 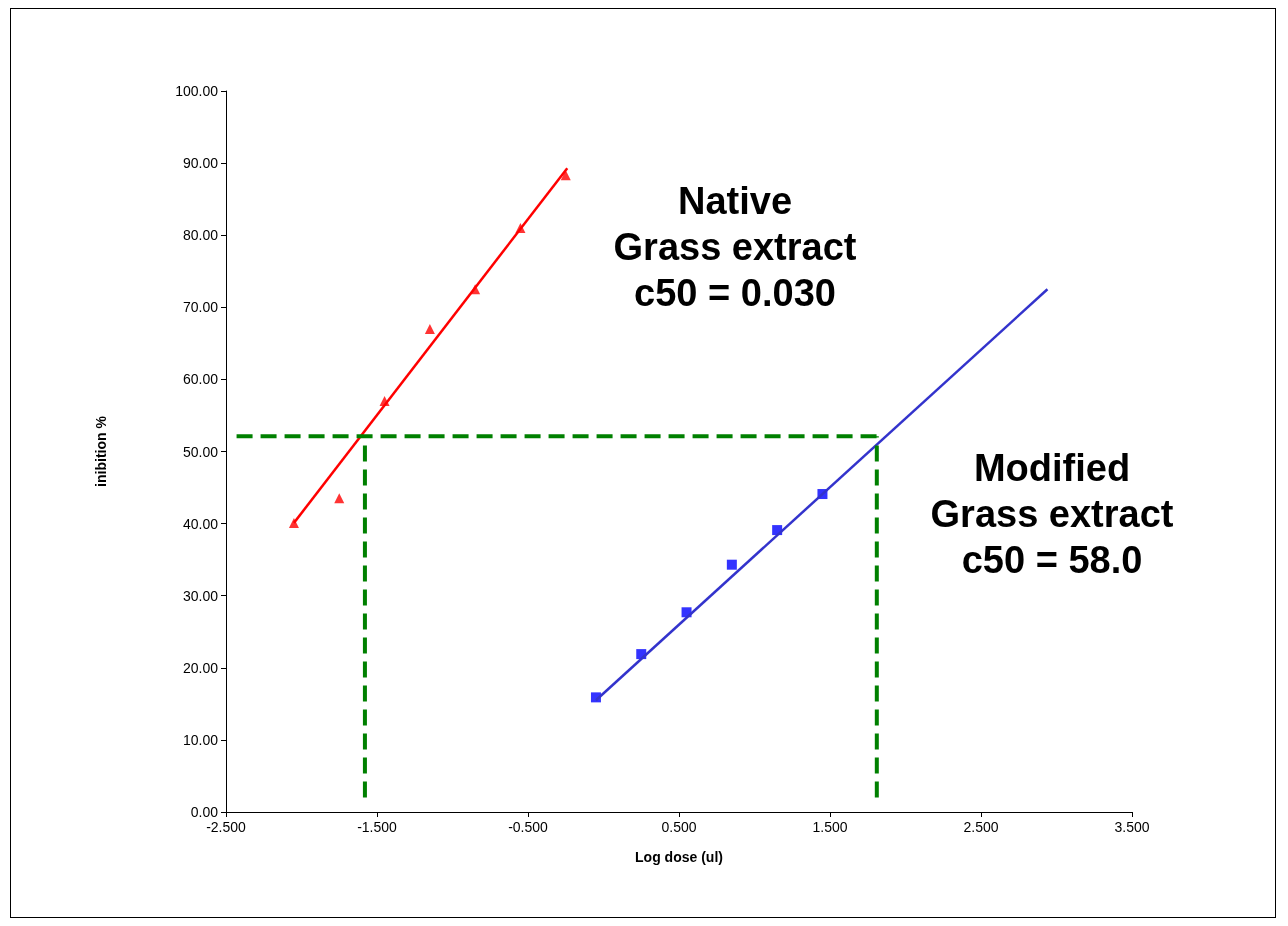 What do you see at coordinates (200, 667) in the screenshot?
I see `y-tick-label: 20.00` at bounding box center [200, 667].